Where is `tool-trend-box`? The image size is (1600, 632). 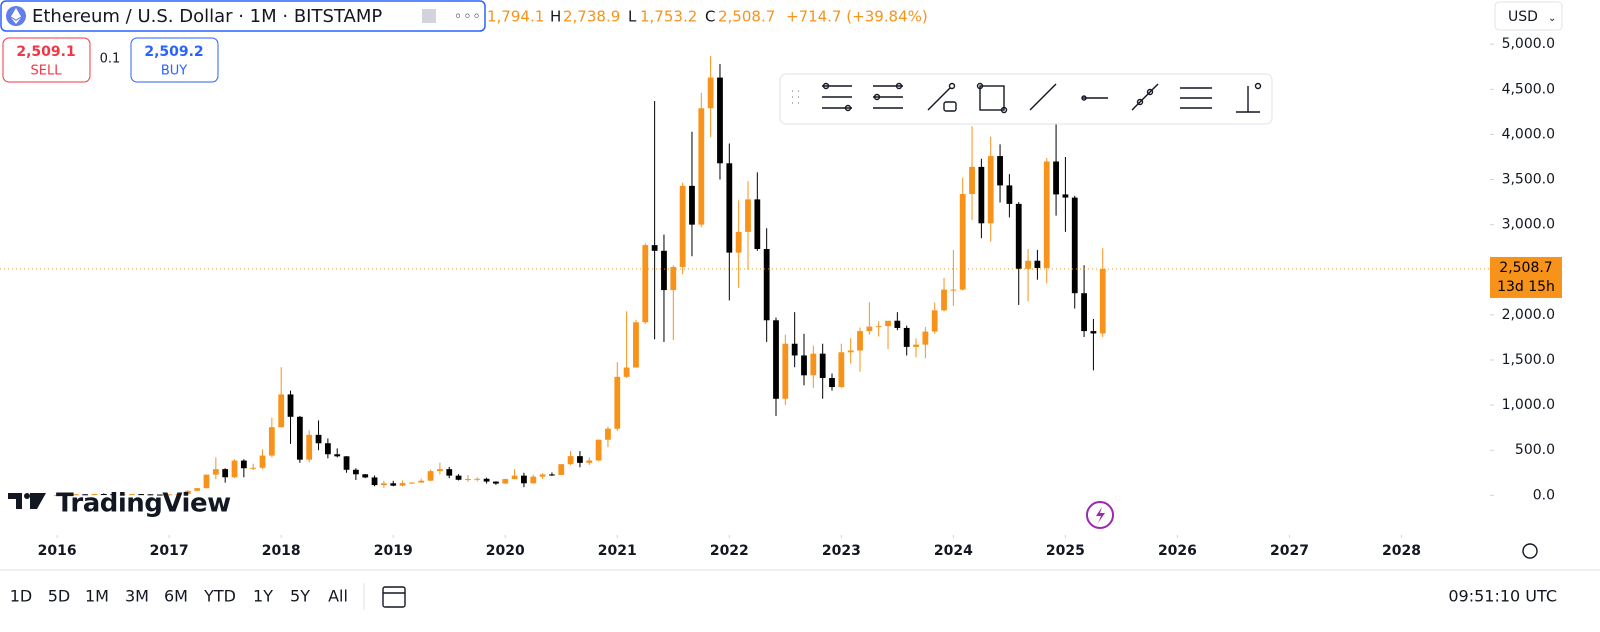 tool-trend-box is located at coordinates (942, 97).